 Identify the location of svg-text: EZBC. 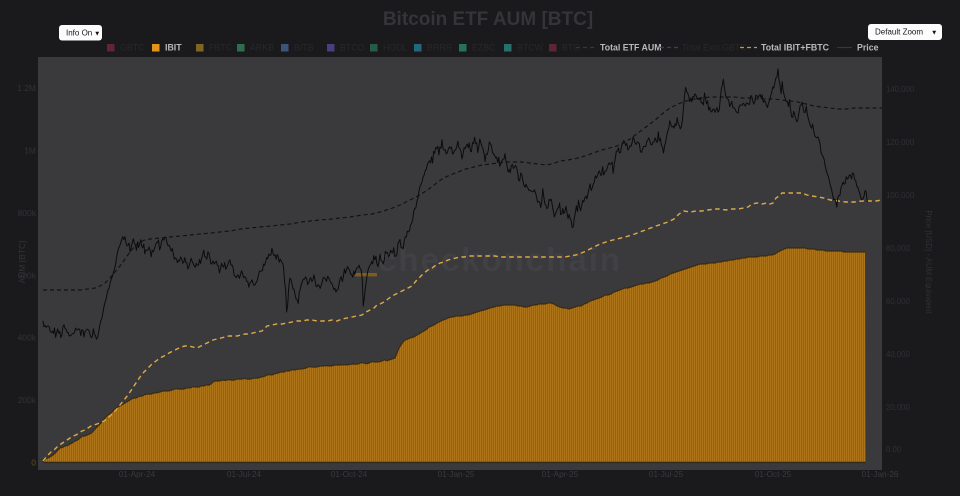
(484, 48).